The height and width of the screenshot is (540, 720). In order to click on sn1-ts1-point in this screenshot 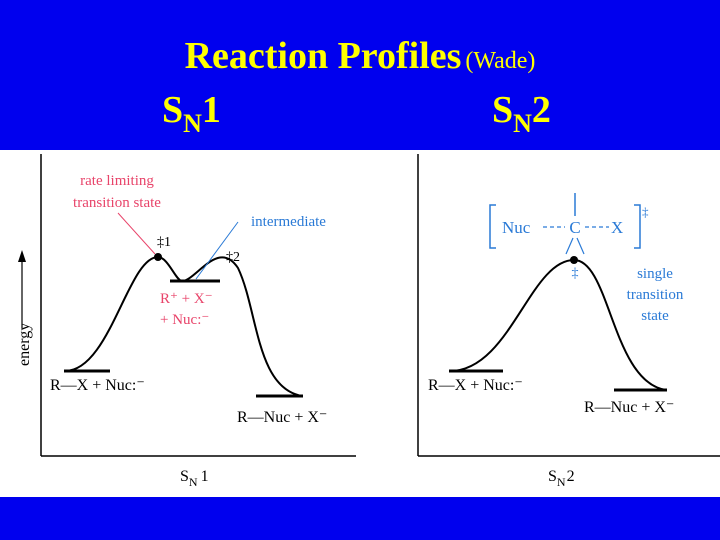, I will do `click(158, 257)`.